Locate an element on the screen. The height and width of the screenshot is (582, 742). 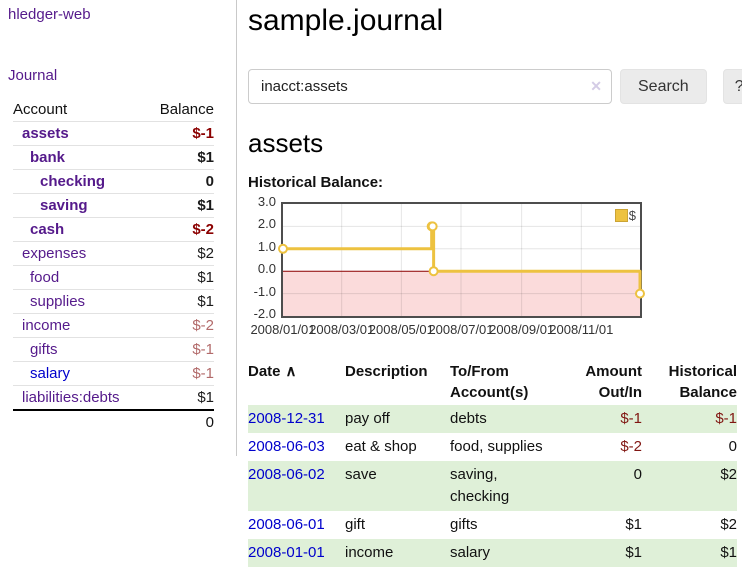
transaction-date-link: 2008-06-03 is located at coordinates (286, 446).